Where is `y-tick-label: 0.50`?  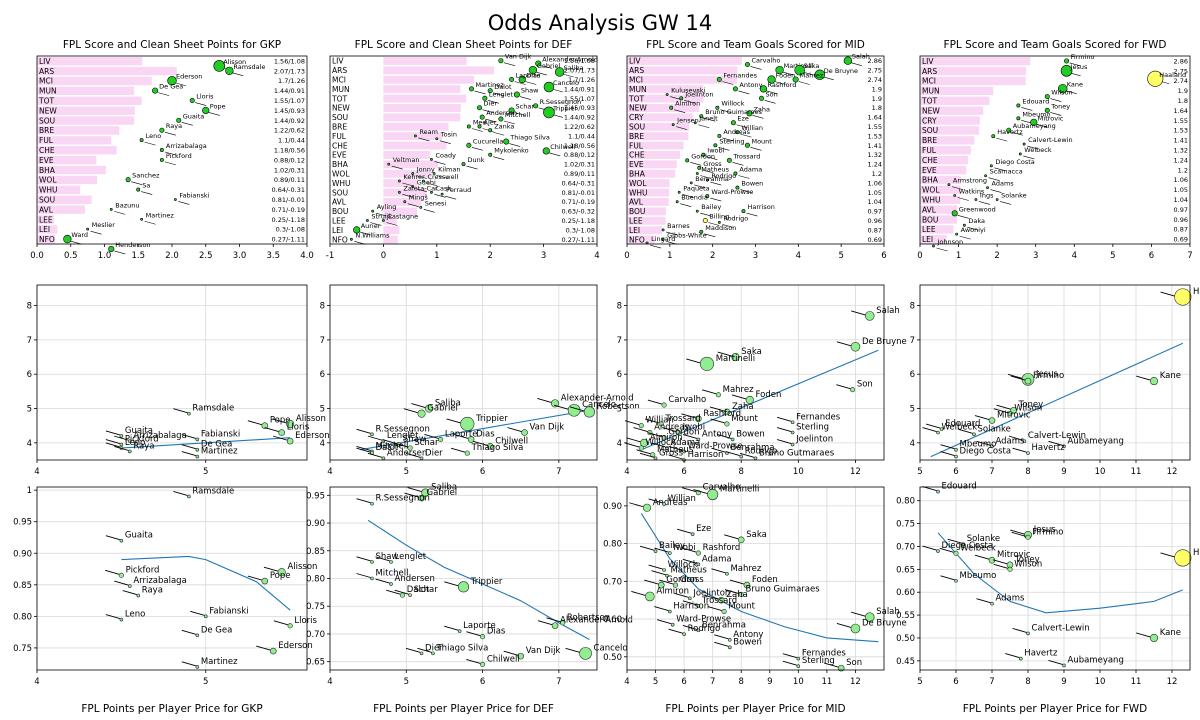
y-tick-label: 0.50 is located at coordinates (612, 658).